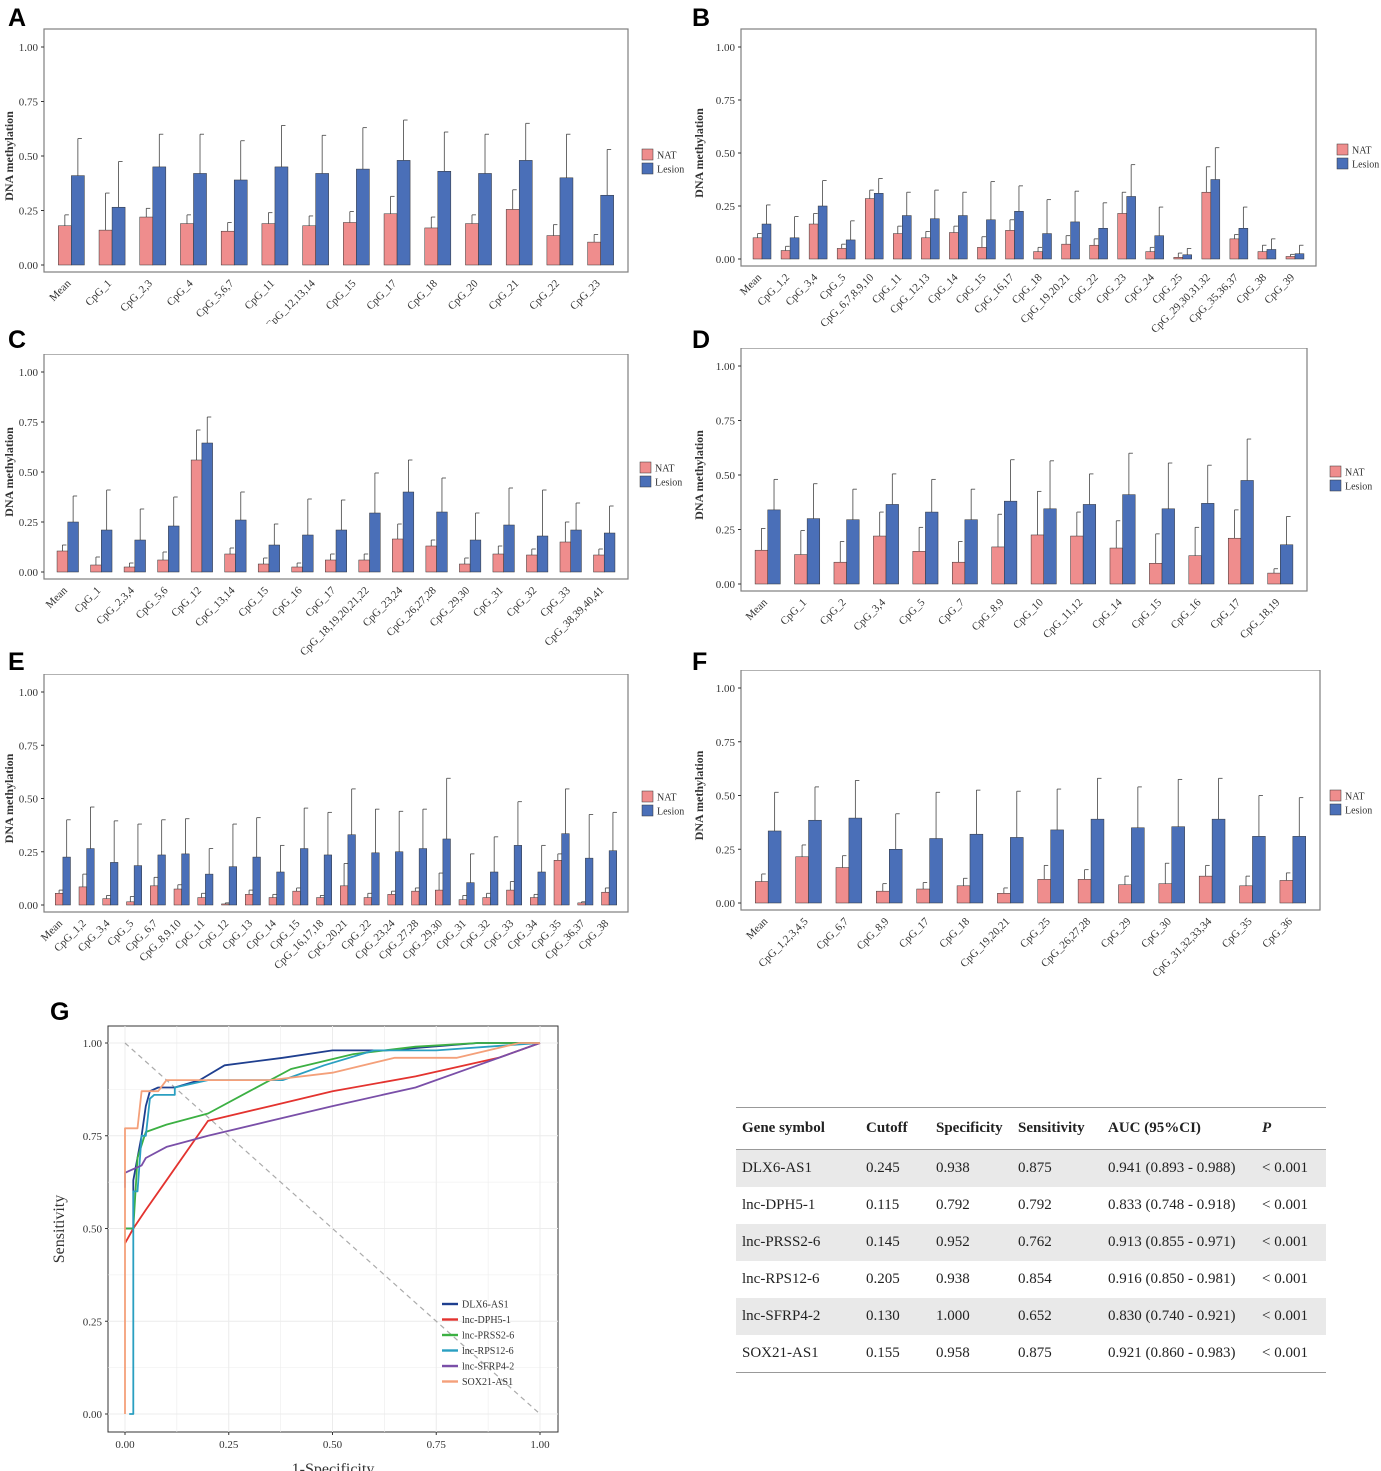 The width and height of the screenshot is (1381, 1471). I want to click on y-tick-label: 0.25, so click(726, 207).